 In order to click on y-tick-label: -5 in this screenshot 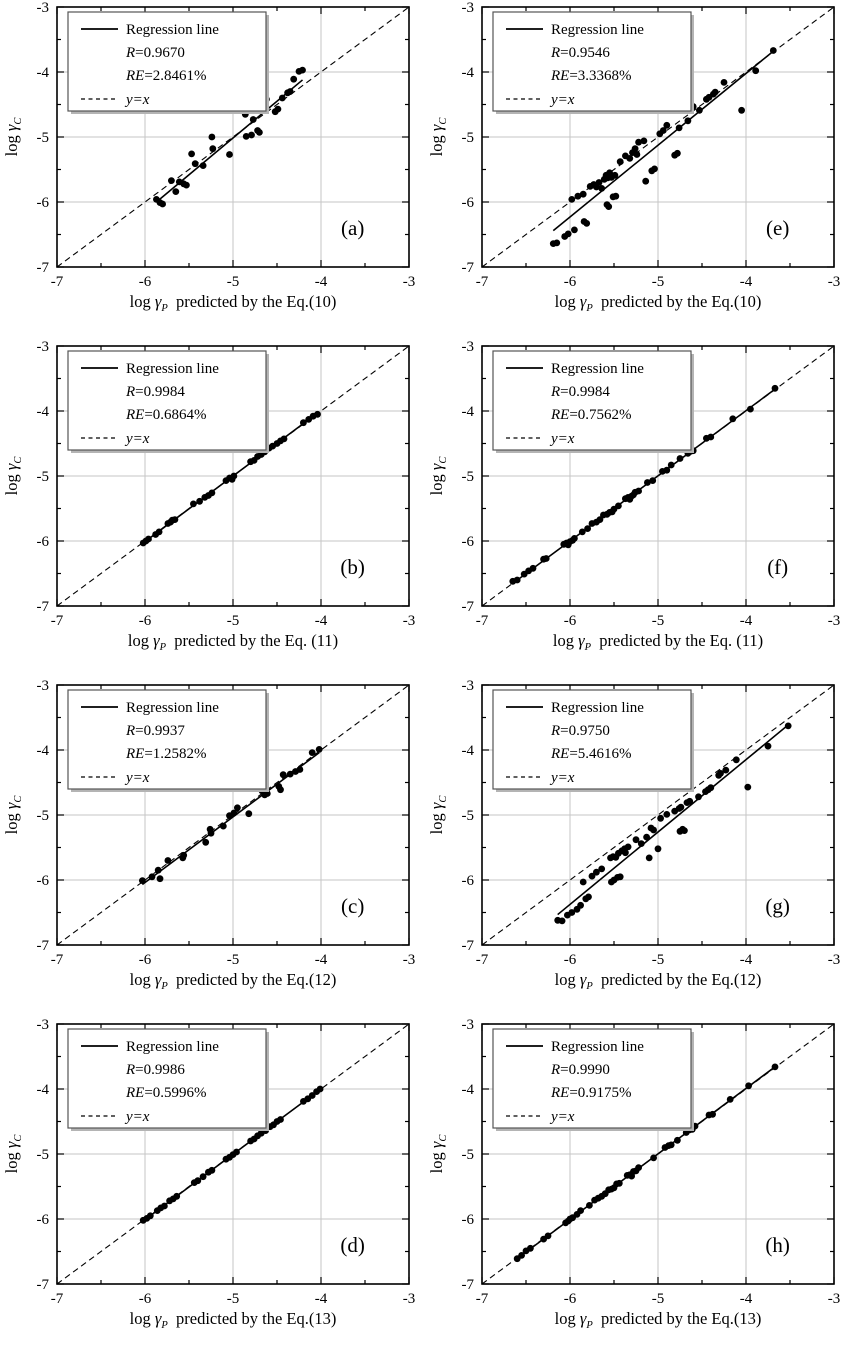, I will do `click(468, 138)`.